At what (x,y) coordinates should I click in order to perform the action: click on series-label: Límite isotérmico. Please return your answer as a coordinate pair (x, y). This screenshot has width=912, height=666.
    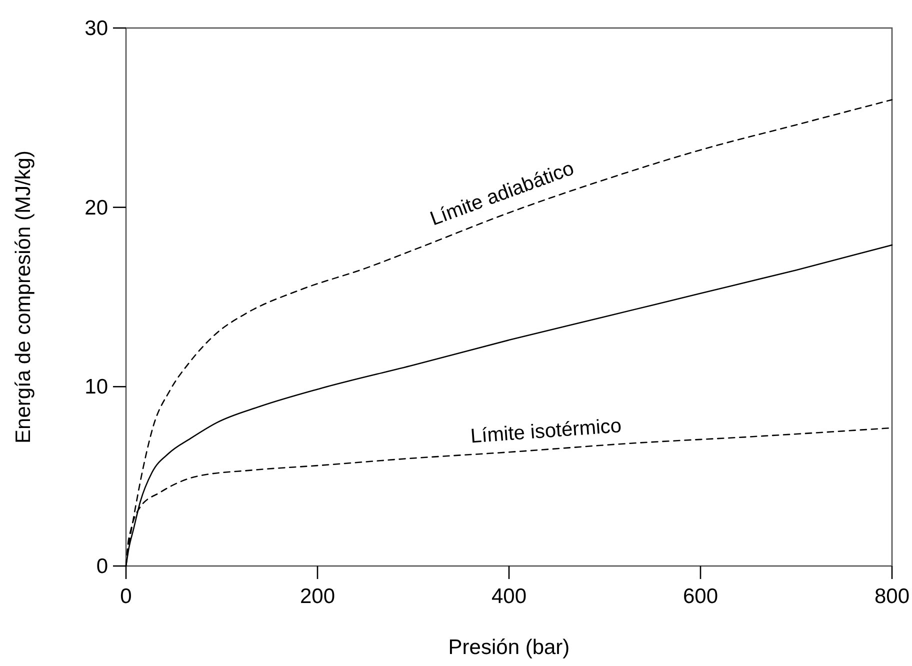
    Looking at the image, I should click on (546, 431).